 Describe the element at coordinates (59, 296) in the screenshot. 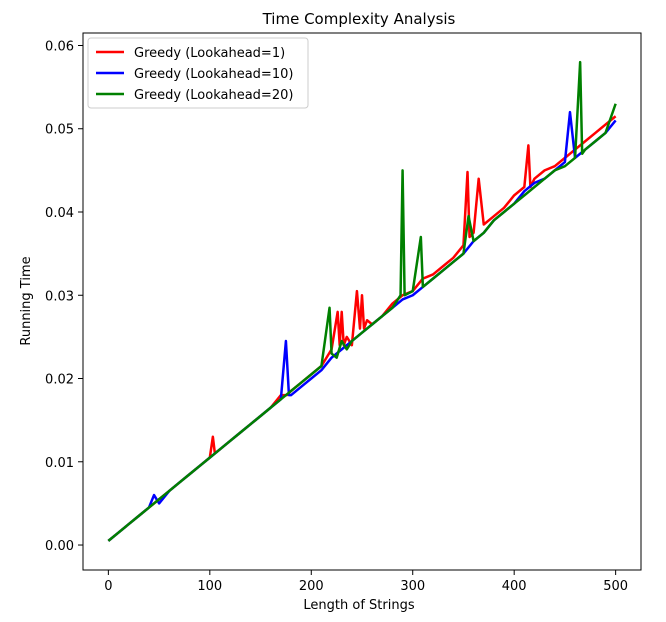

I see `y-tick-label: 0.03` at that location.